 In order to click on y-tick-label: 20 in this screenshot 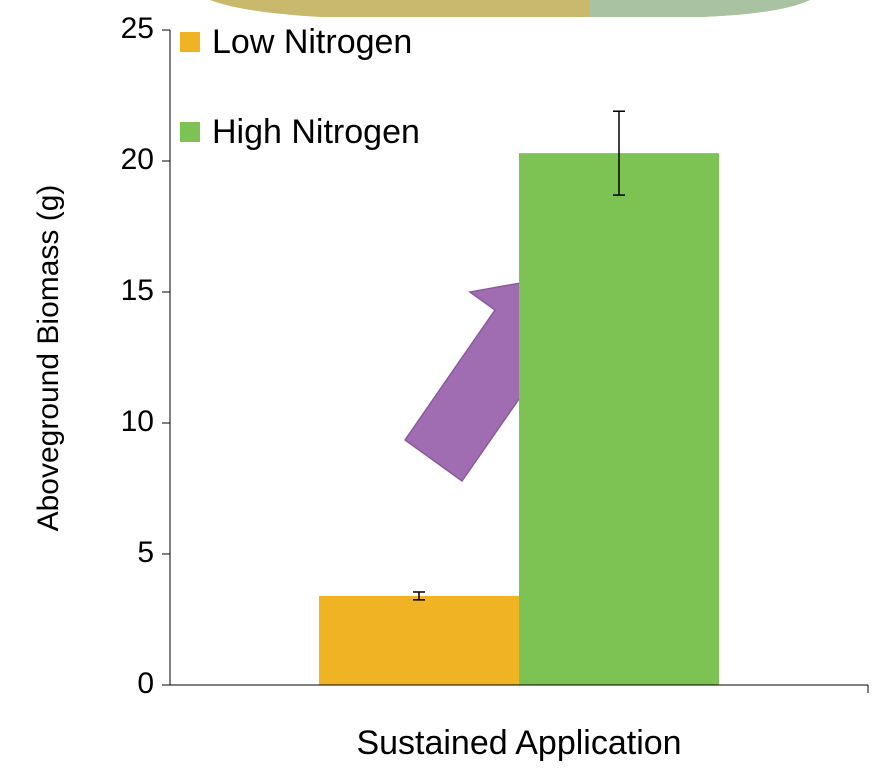, I will do `click(137, 159)`.